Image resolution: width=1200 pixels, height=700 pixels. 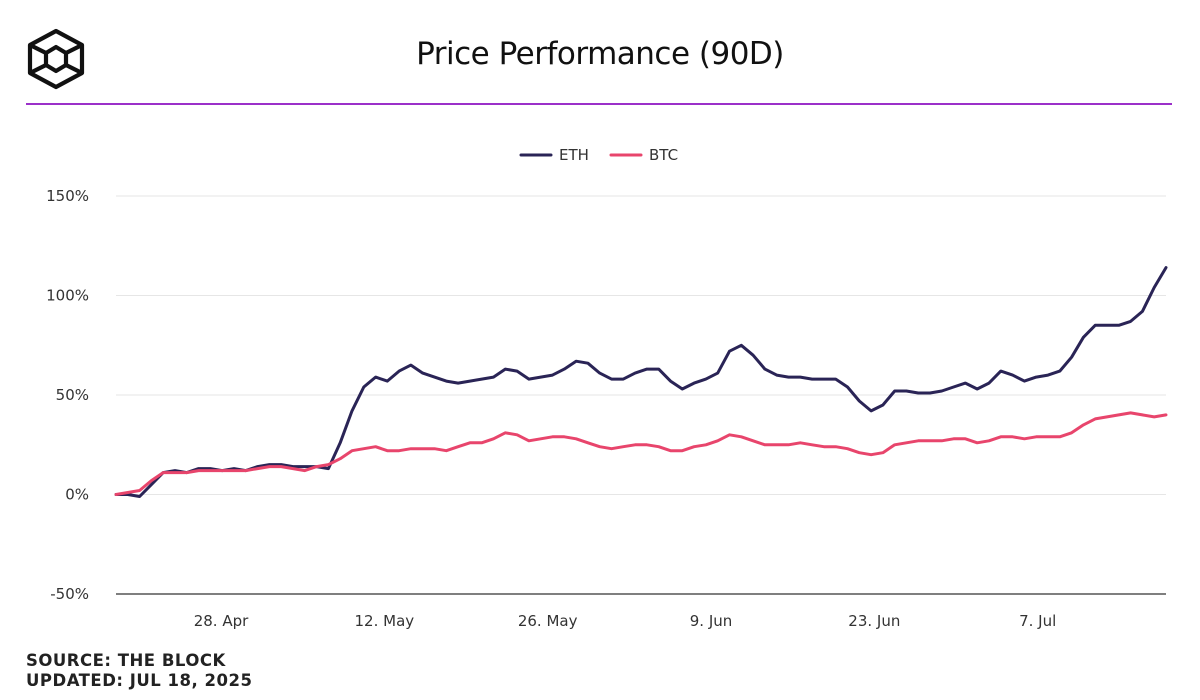 What do you see at coordinates (600, 54) in the screenshot?
I see `page-title: Price Performance (90D)` at bounding box center [600, 54].